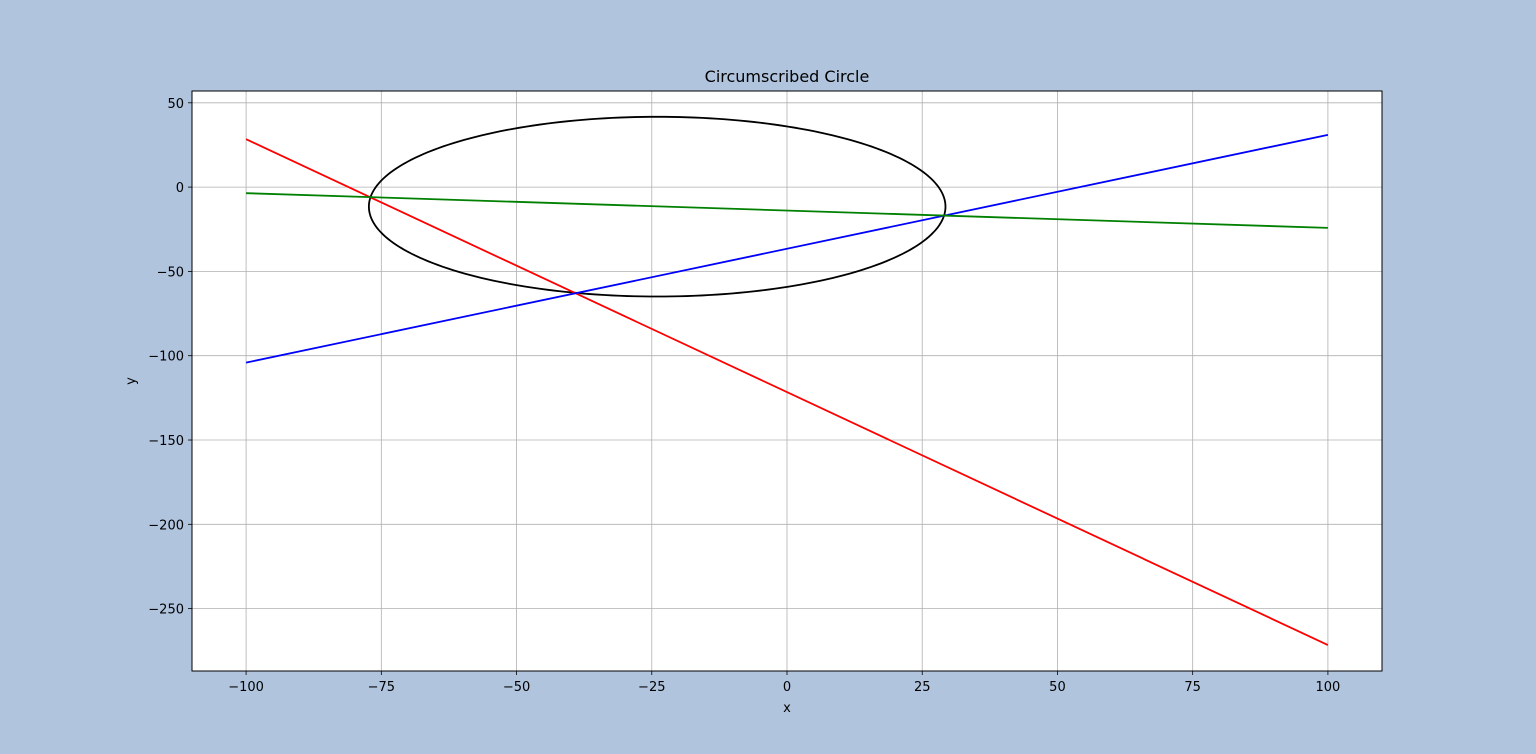 The height and width of the screenshot is (754, 1536). Describe the element at coordinates (166, 357) in the screenshot. I see `y-tick-label: −100` at that location.